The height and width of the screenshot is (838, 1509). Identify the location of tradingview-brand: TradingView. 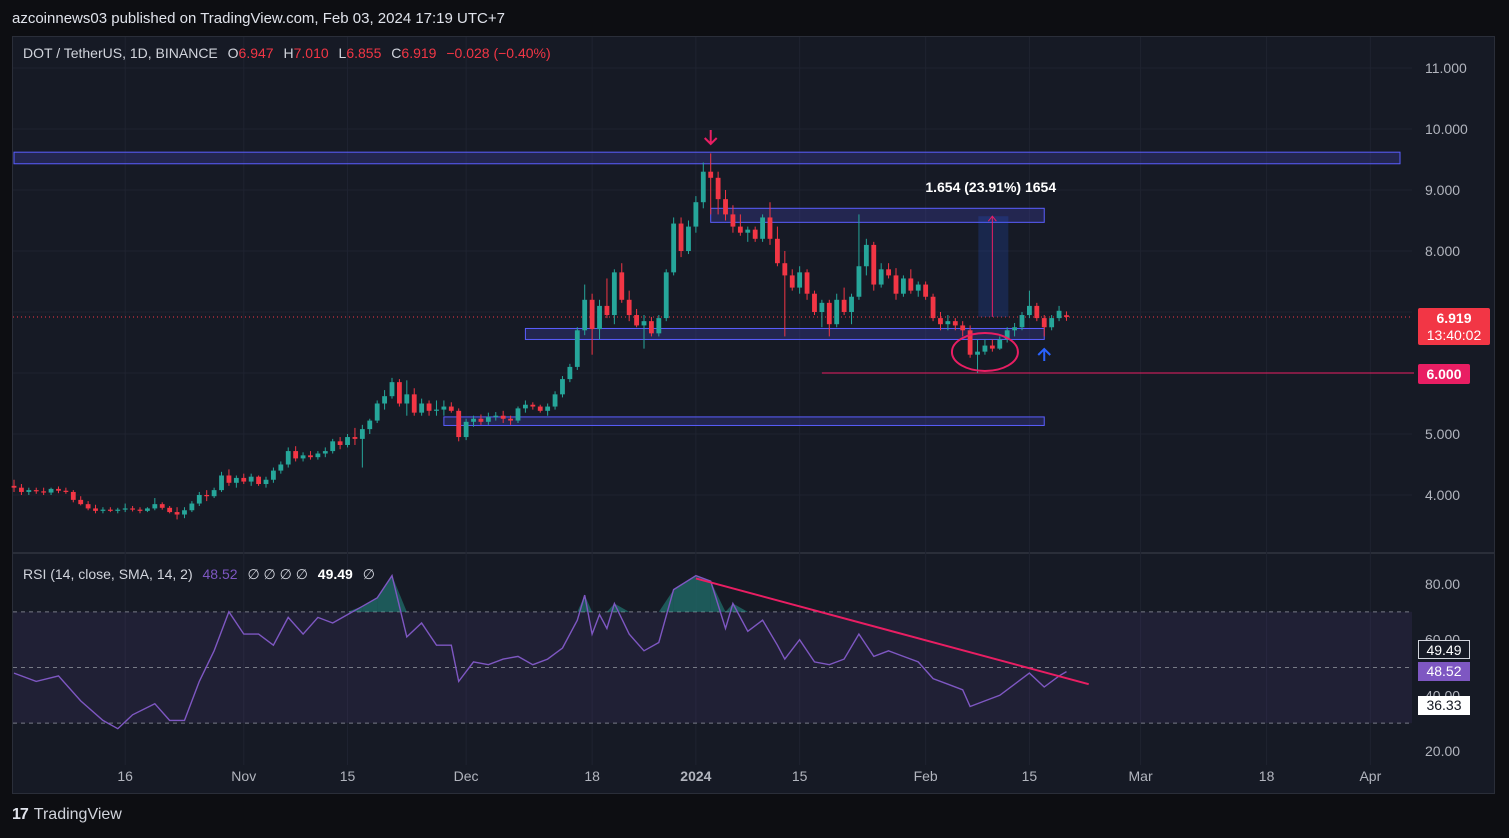
(77, 814).